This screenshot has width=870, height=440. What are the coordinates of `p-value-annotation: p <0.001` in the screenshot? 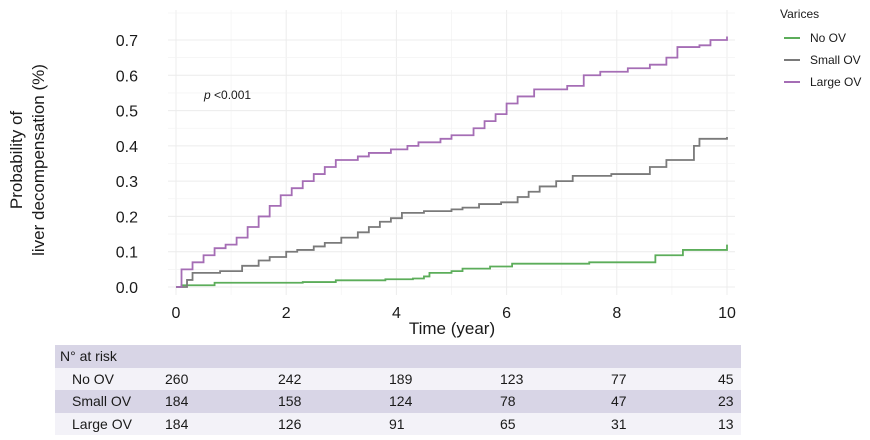 It's located at (227, 95).